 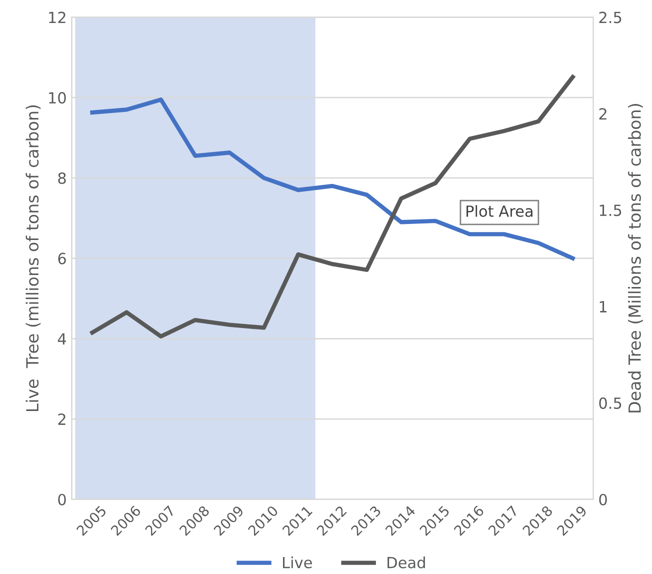 What do you see at coordinates (62, 500) in the screenshot?
I see `y-tick-label: 0` at bounding box center [62, 500].